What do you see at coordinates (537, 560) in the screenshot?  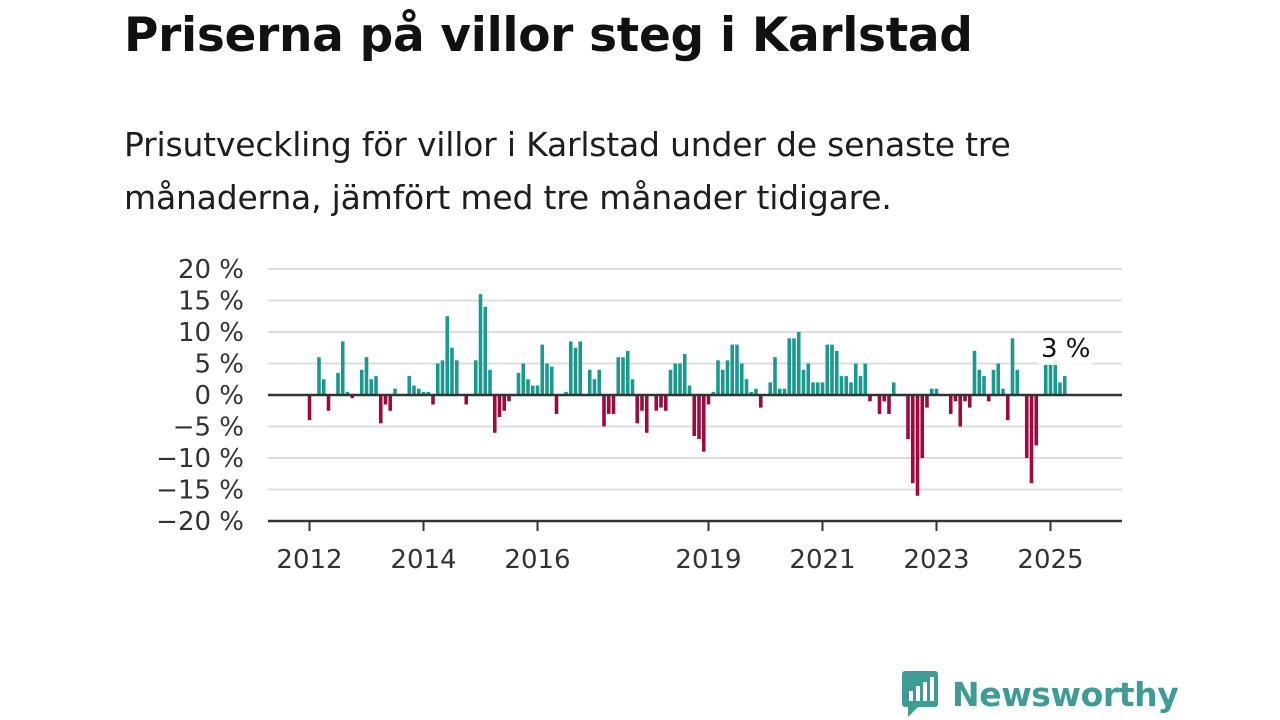 I see `x-tick-label: 2016` at bounding box center [537, 560].